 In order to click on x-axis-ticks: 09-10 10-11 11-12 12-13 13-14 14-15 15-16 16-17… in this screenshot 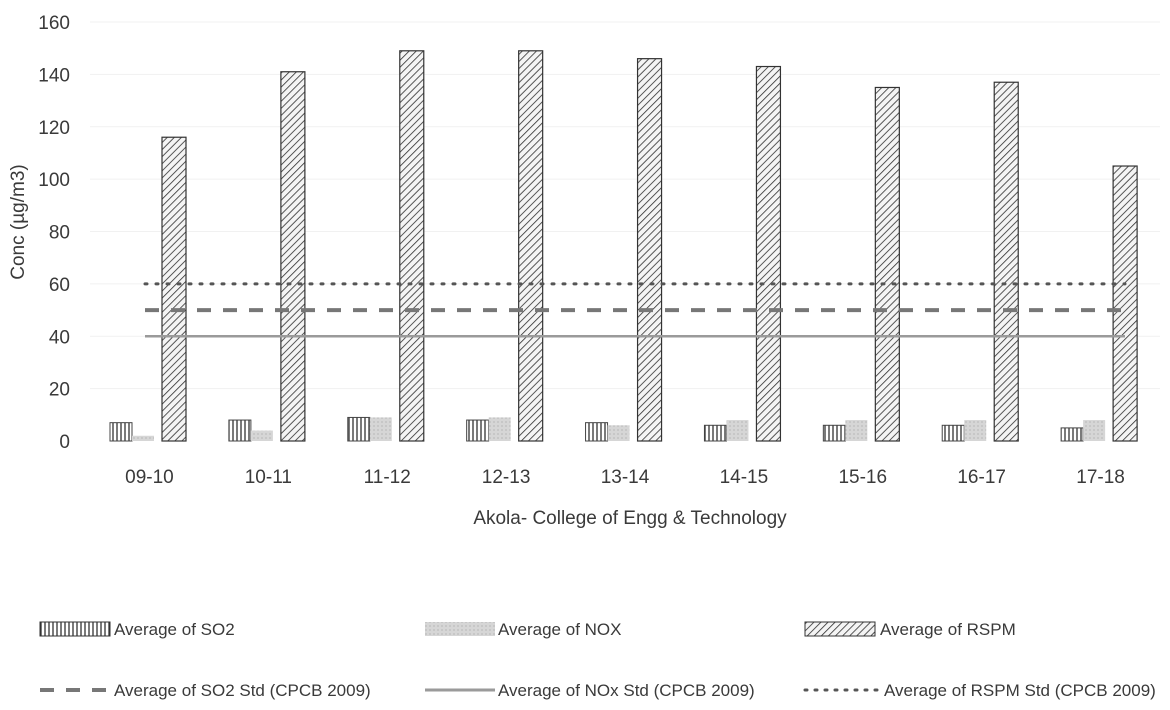, I will do `click(625, 477)`.